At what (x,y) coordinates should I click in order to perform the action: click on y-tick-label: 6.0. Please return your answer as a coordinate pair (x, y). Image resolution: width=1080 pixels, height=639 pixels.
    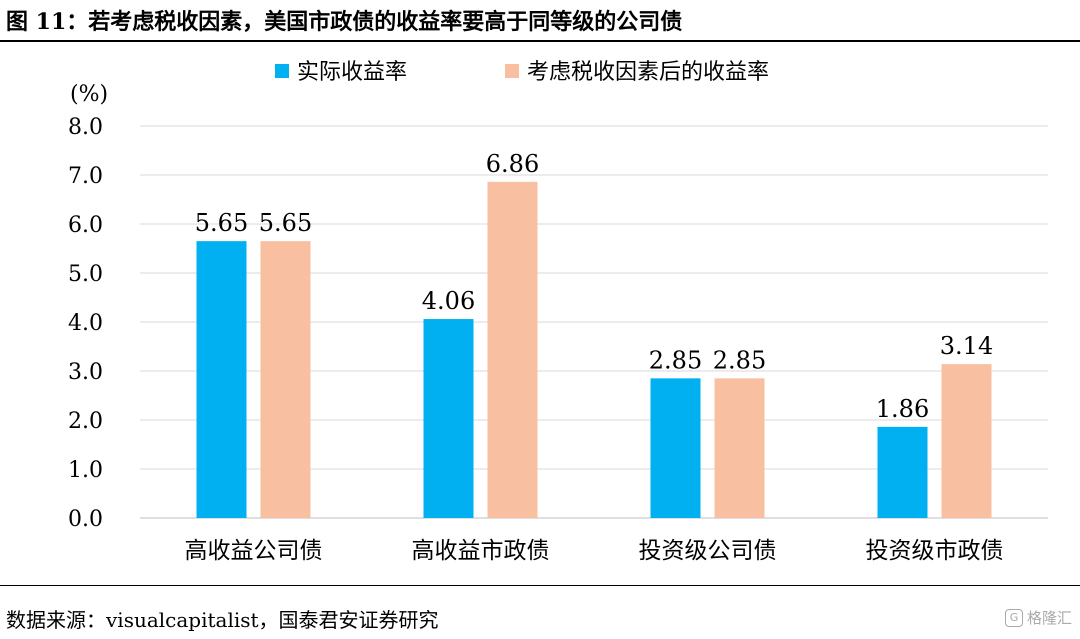
    Looking at the image, I should click on (85, 225).